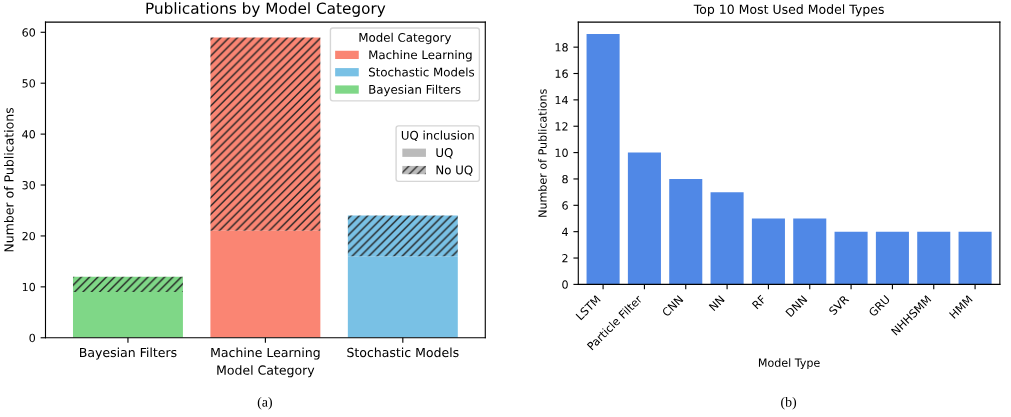 The width and height of the screenshot is (1011, 417). Describe the element at coordinates (128, 353) in the screenshot. I see `x-tick-label: Bayesian Filters` at that location.